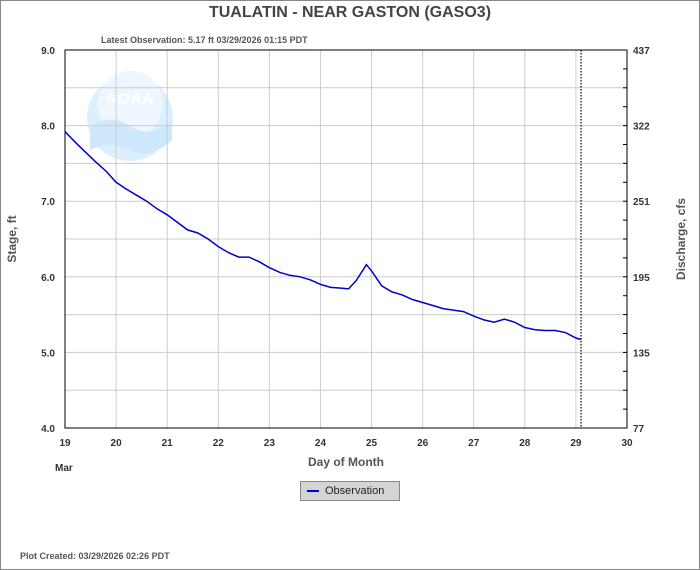  I want to click on legend-swatch, so click(313, 491).